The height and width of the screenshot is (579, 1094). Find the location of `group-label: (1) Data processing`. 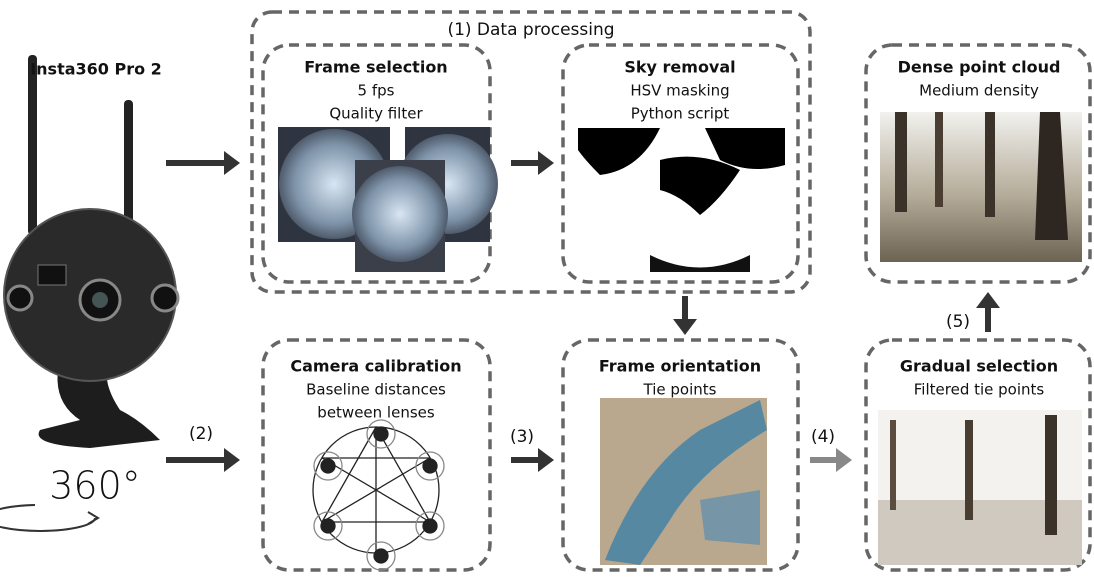

group-label: (1) Data processing is located at coordinates (530, 30).